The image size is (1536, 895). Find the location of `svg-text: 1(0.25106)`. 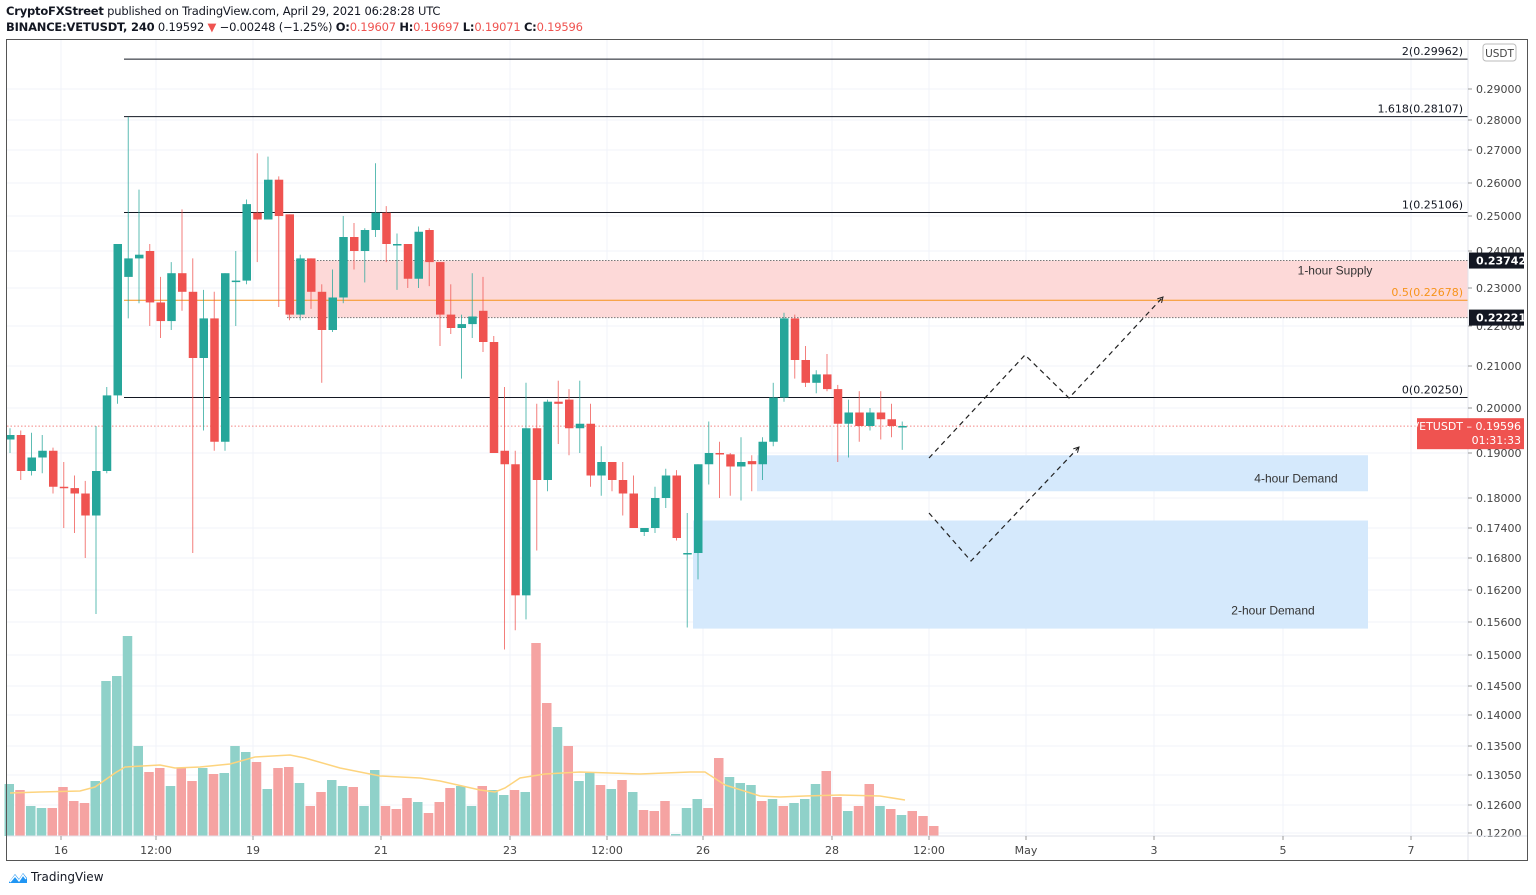

svg-text: 1(0.25106) is located at coordinates (1432, 205).